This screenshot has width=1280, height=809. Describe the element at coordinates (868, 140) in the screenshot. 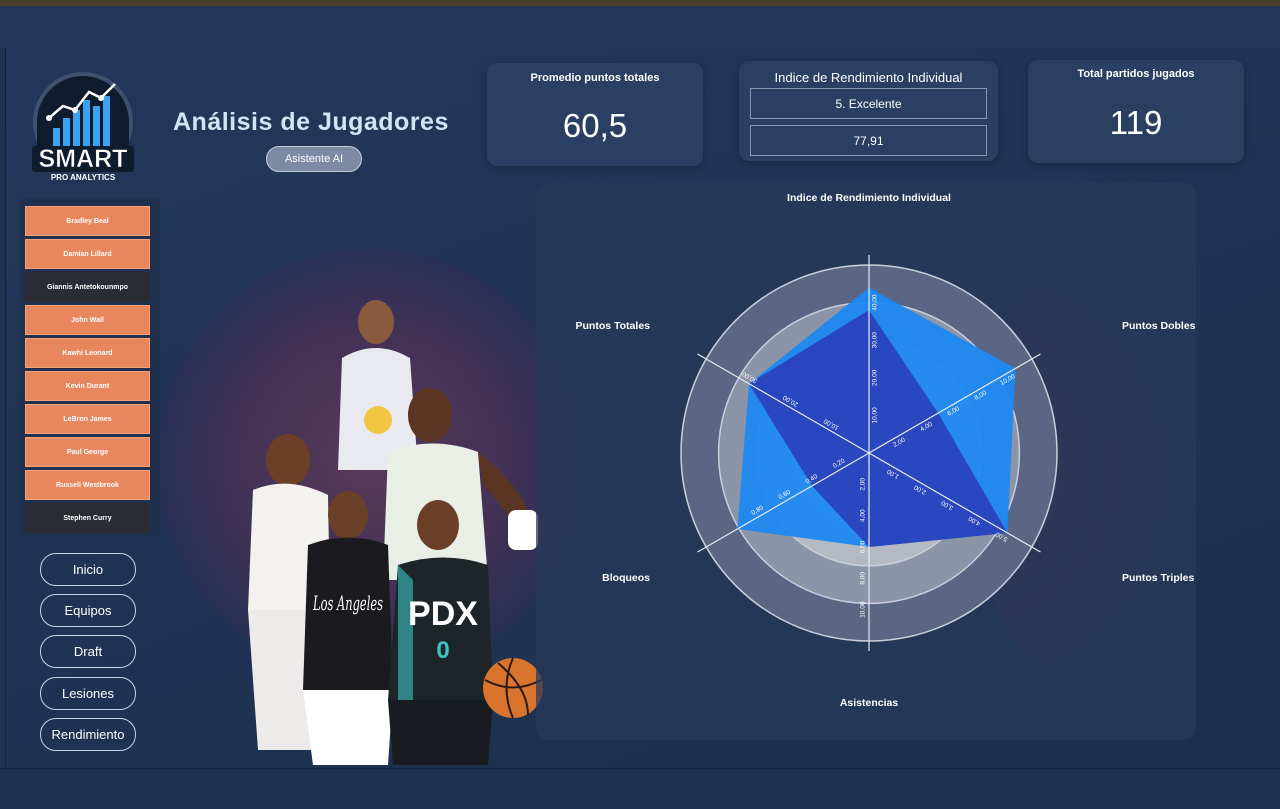

I see `kpi-iri-value: 77,91` at that location.